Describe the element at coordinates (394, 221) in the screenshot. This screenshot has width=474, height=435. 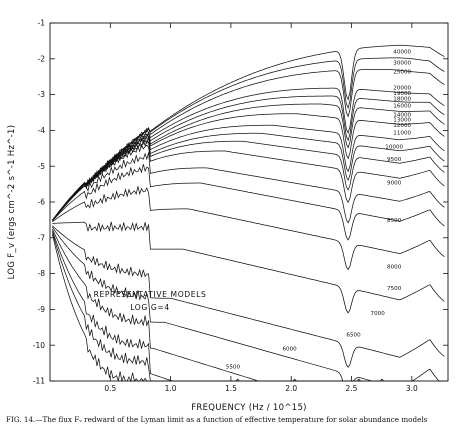
I see `series-label-8500: 8500` at that location.